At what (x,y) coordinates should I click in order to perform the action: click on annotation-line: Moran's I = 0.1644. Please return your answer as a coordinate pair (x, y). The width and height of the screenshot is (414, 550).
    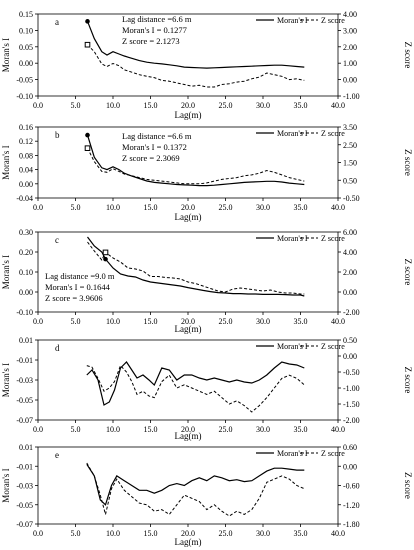
    Looking at the image, I should click on (78, 287).